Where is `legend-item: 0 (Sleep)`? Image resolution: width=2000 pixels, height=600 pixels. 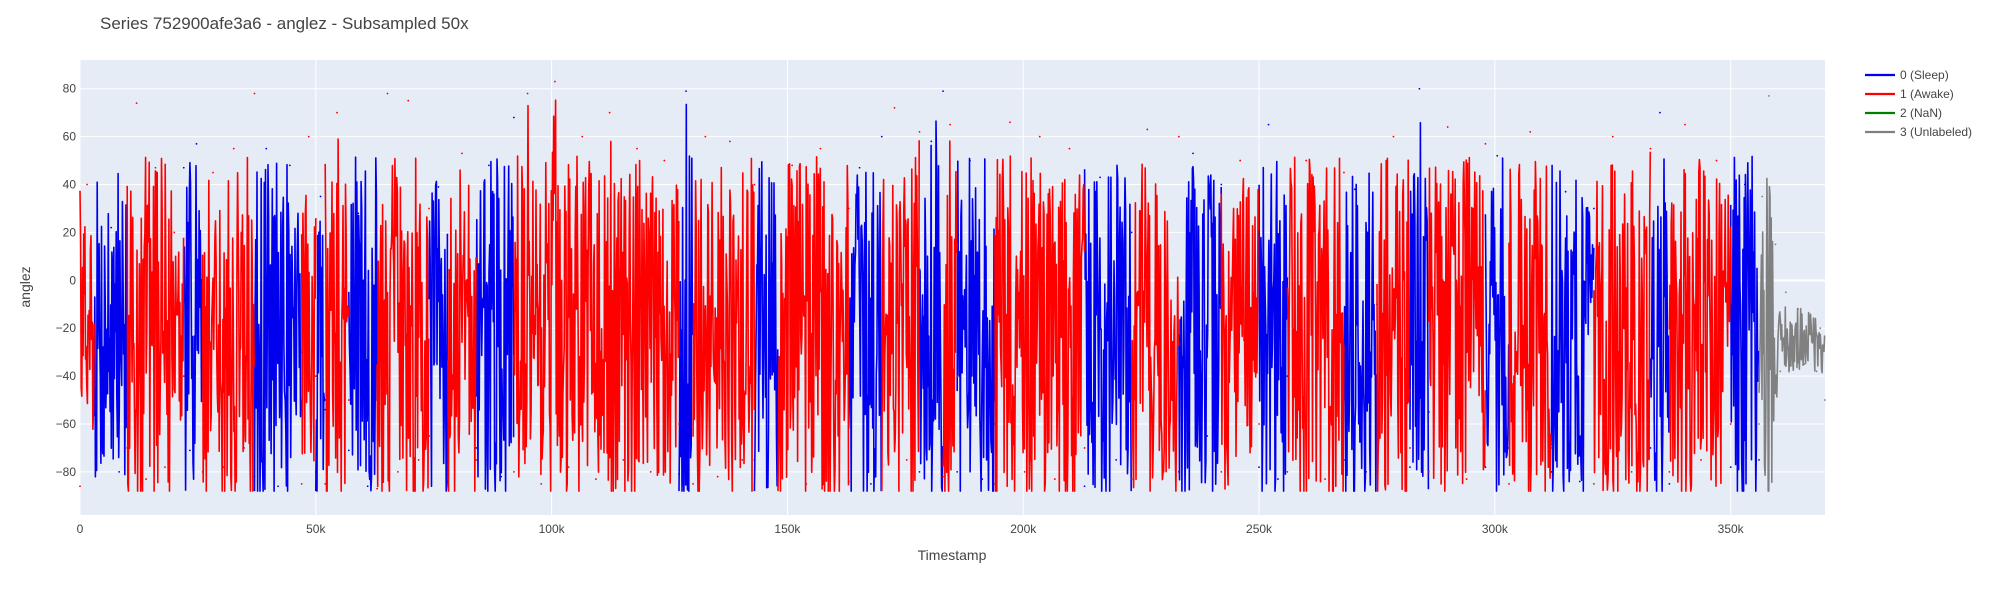
legend-item: 0 (Sleep) is located at coordinates (1907, 75).